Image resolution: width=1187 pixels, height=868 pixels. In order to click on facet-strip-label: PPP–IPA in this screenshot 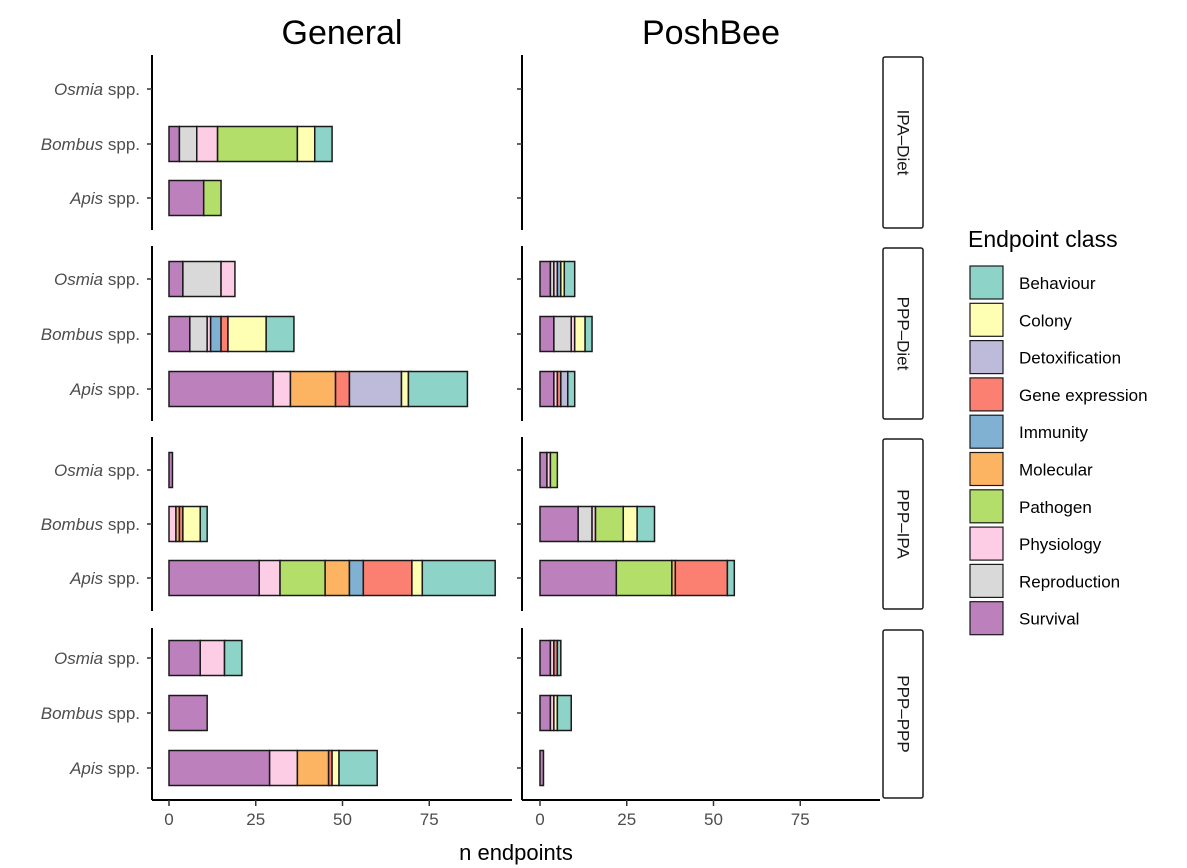, I will do `click(903, 524)`.